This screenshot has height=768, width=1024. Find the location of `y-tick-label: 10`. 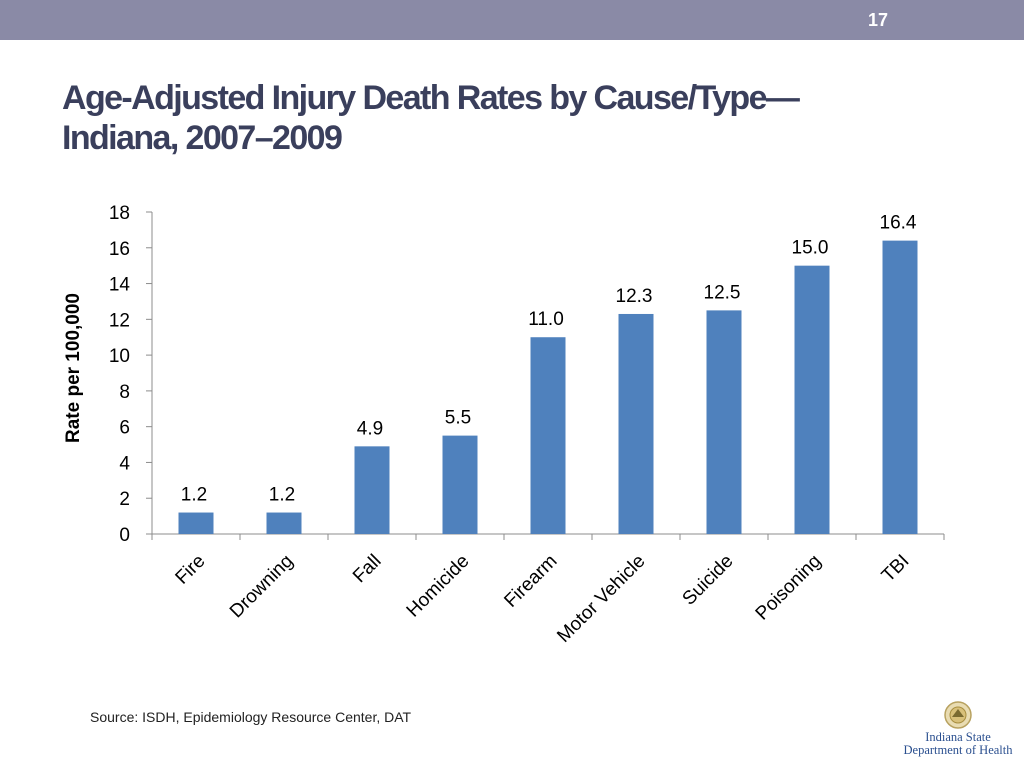

y-tick-label: 10 is located at coordinates (119, 356).